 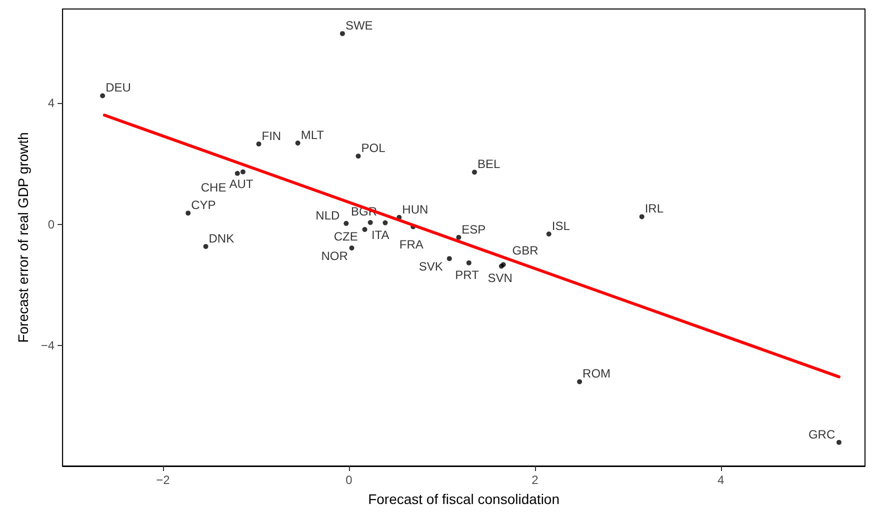 What do you see at coordinates (500, 278) in the screenshot?
I see `data-label: SVN` at bounding box center [500, 278].